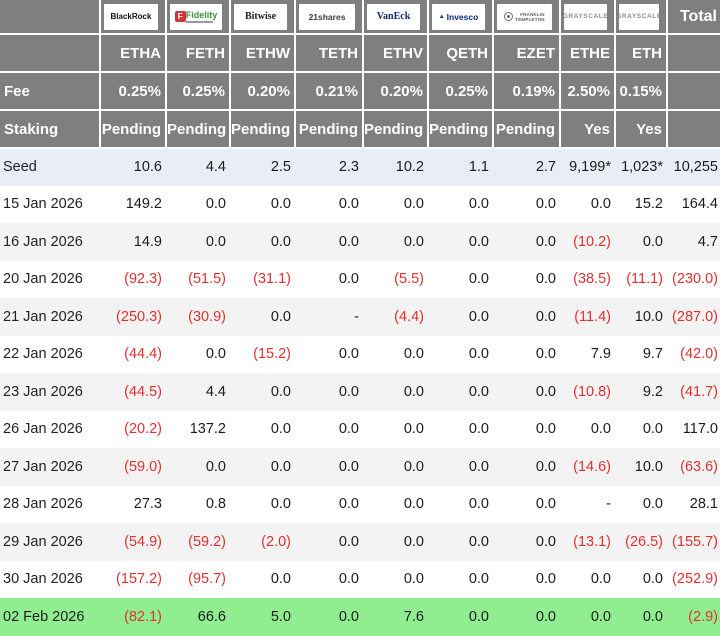 The width and height of the screenshot is (720, 636). Describe the element at coordinates (527, 91) in the screenshot. I see `fee-cell: 0.19%` at that location.